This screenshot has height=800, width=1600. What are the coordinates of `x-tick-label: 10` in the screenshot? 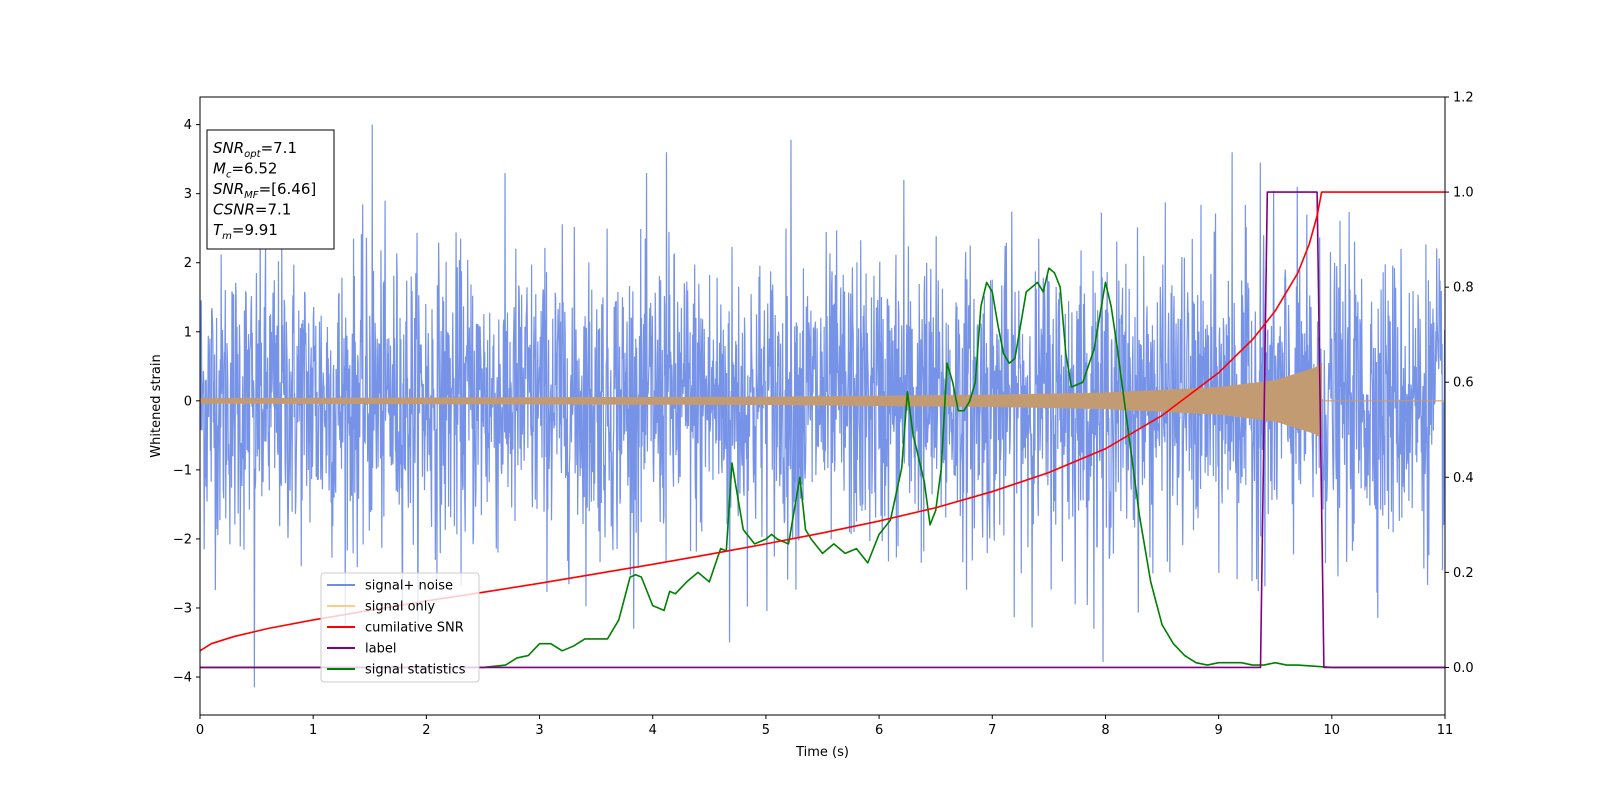 It's located at (1332, 730).